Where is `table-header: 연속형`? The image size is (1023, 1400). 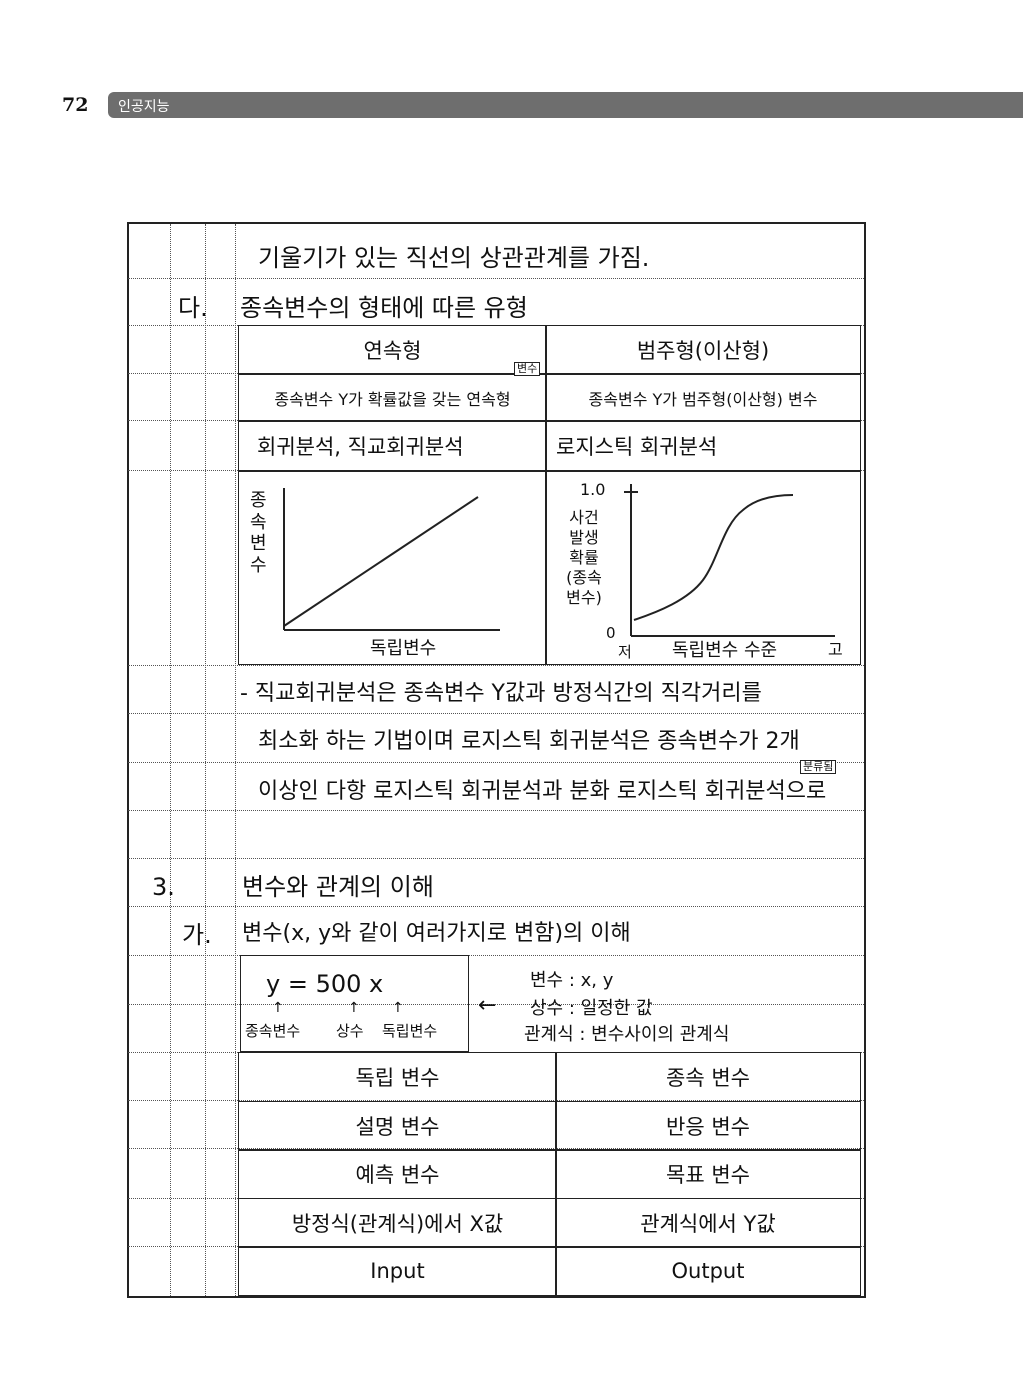 table-header: 연속형 is located at coordinates (392, 350).